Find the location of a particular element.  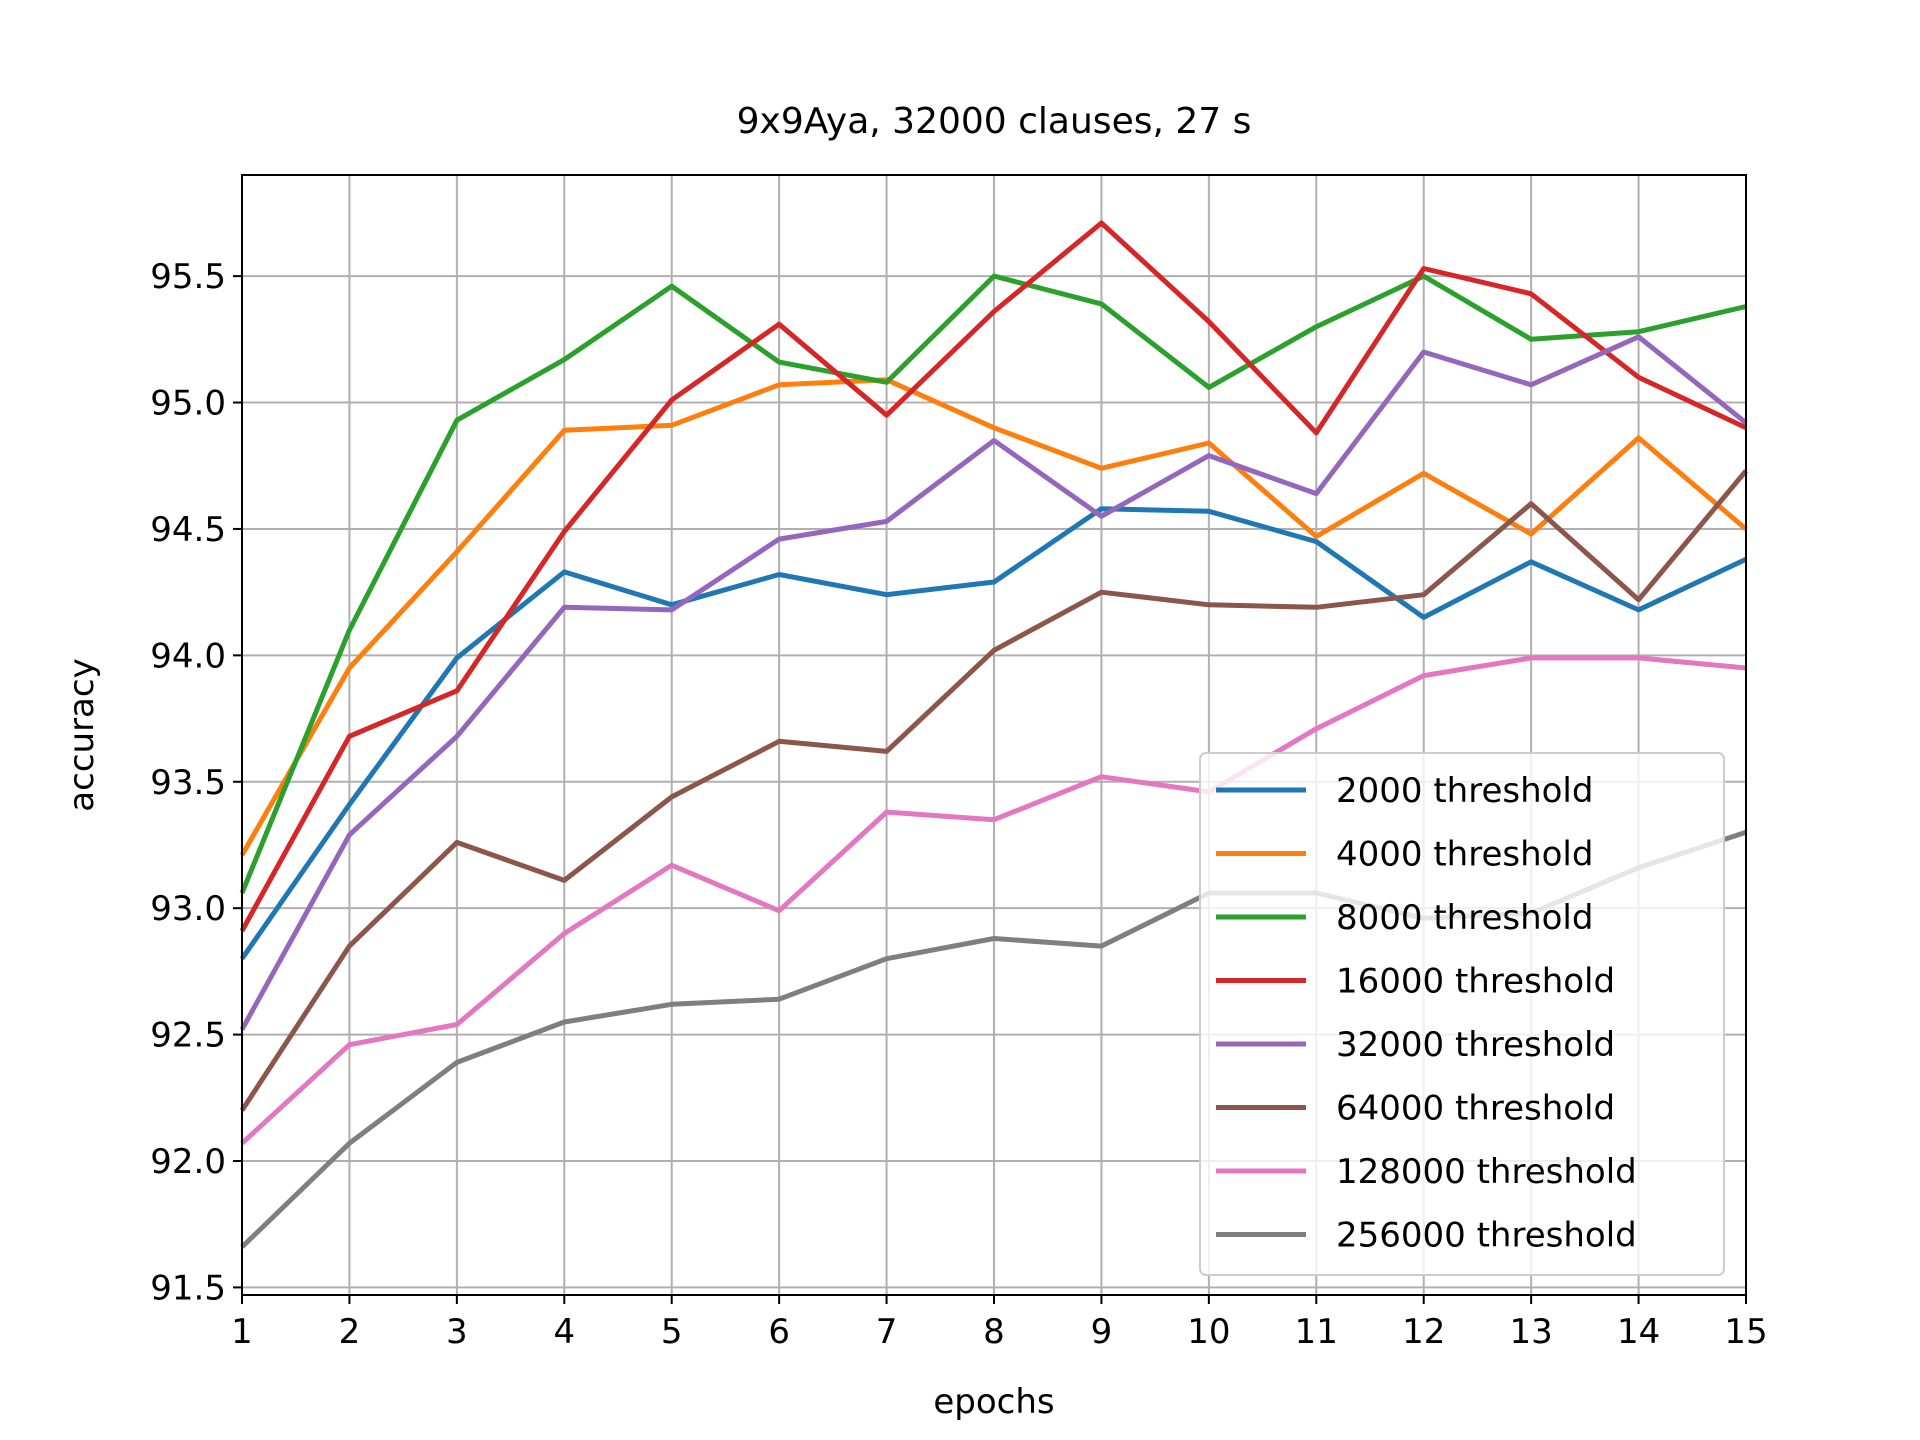

x-tick-label: 12 is located at coordinates (1423, 1332).